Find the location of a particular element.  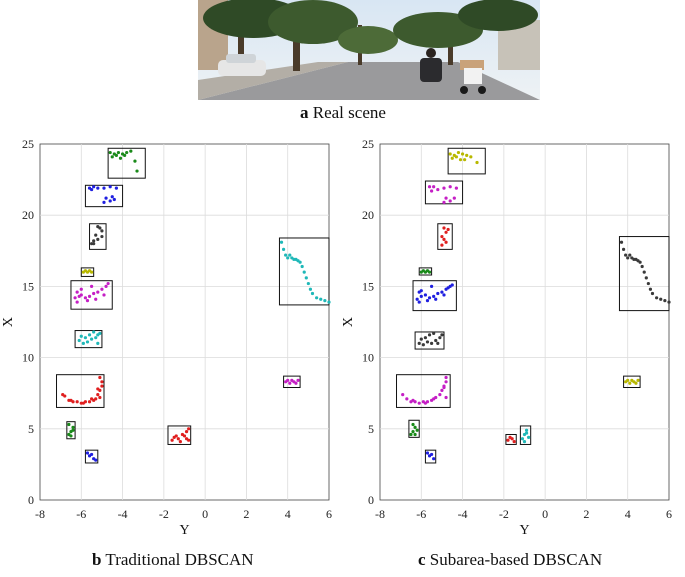

c2-ytick-label: 10 is located at coordinates (368, 358).